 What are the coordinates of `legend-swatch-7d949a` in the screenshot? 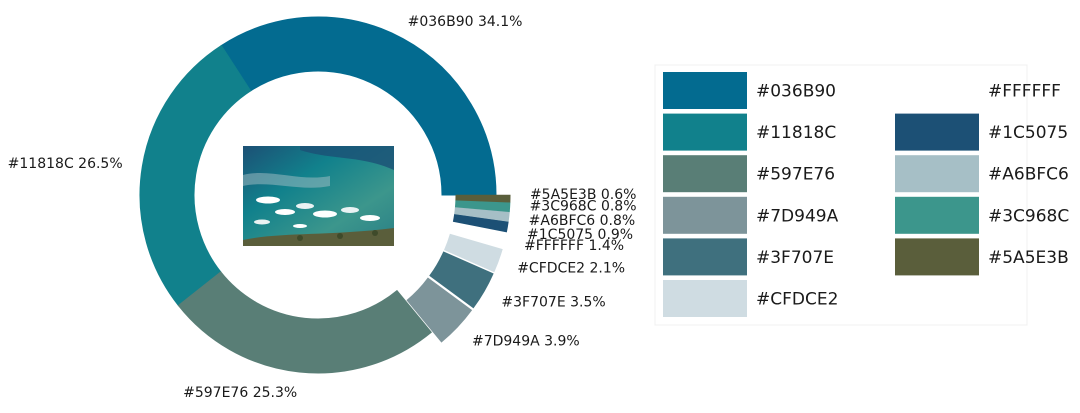 It's located at (705, 215).